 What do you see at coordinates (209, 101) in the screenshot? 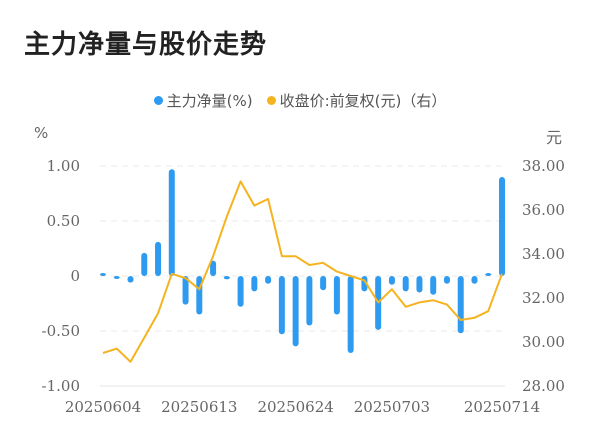
I see `legend-label: 主力净量(%)` at bounding box center [209, 101].